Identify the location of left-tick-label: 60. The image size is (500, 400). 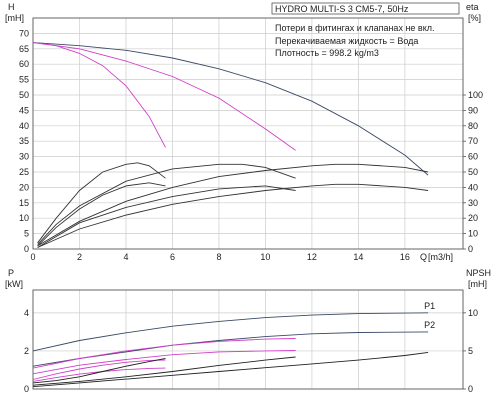
(24, 64).